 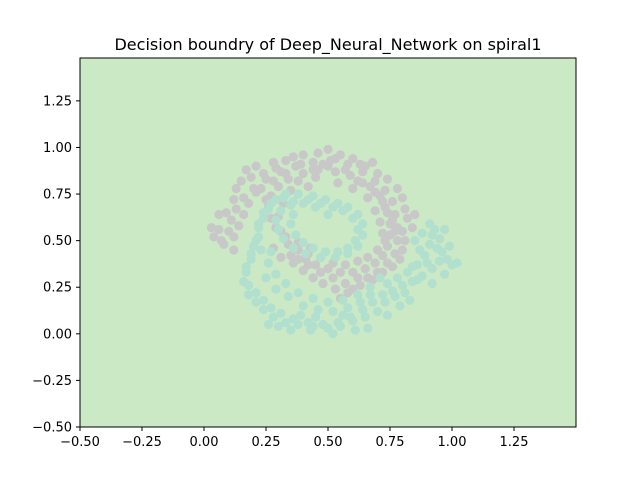 What do you see at coordinates (57, 148) in the screenshot?
I see `y-tick-label: 1.00` at bounding box center [57, 148].